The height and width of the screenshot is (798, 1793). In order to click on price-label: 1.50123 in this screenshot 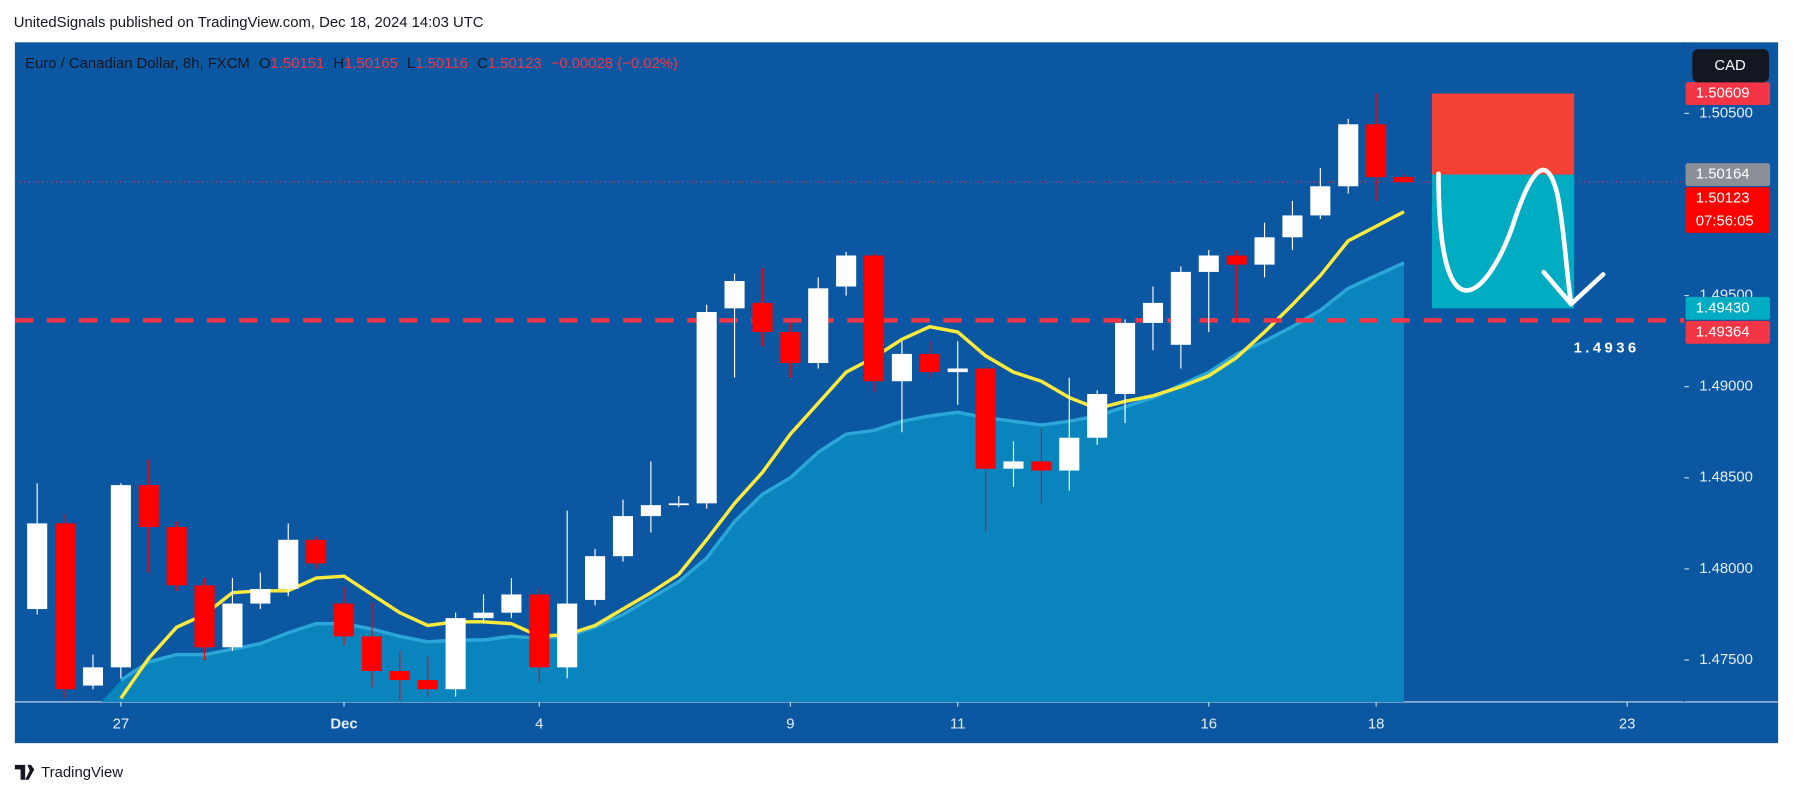, I will do `click(1723, 199)`.